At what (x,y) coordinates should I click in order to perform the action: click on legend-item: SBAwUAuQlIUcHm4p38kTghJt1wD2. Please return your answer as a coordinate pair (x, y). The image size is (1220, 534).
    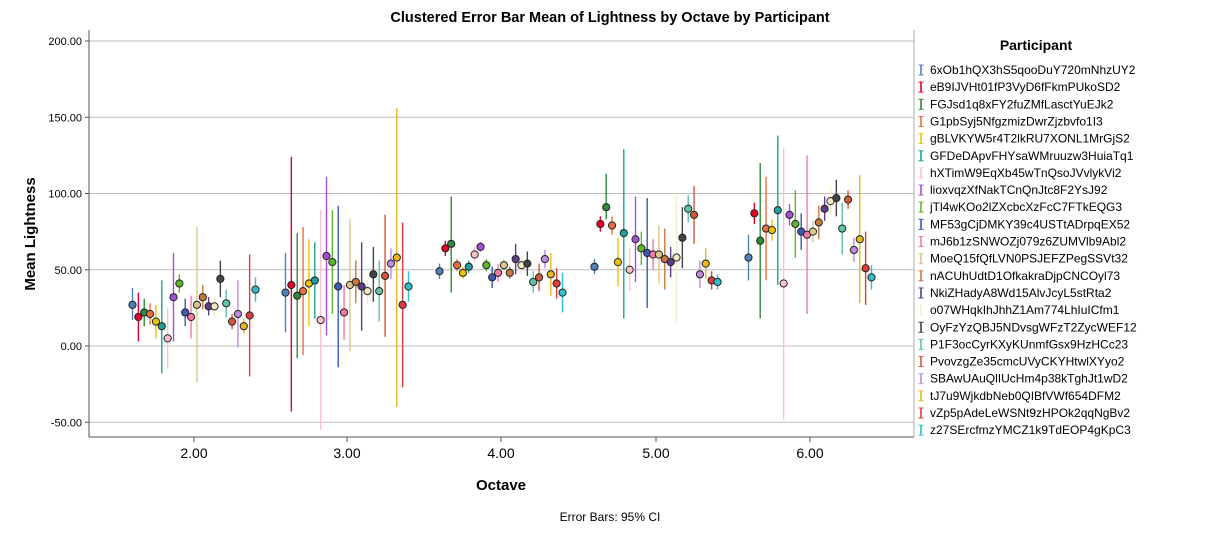
    Looking at the image, I should click on (1023, 379).